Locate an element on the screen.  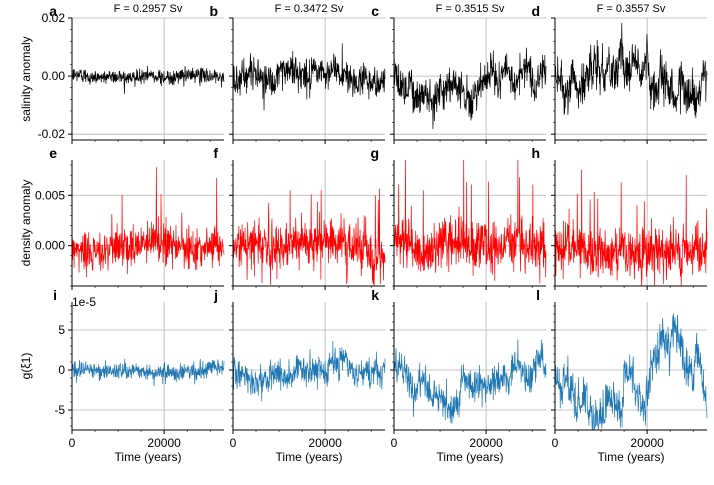
panel-letter: h is located at coordinates (535, 153).